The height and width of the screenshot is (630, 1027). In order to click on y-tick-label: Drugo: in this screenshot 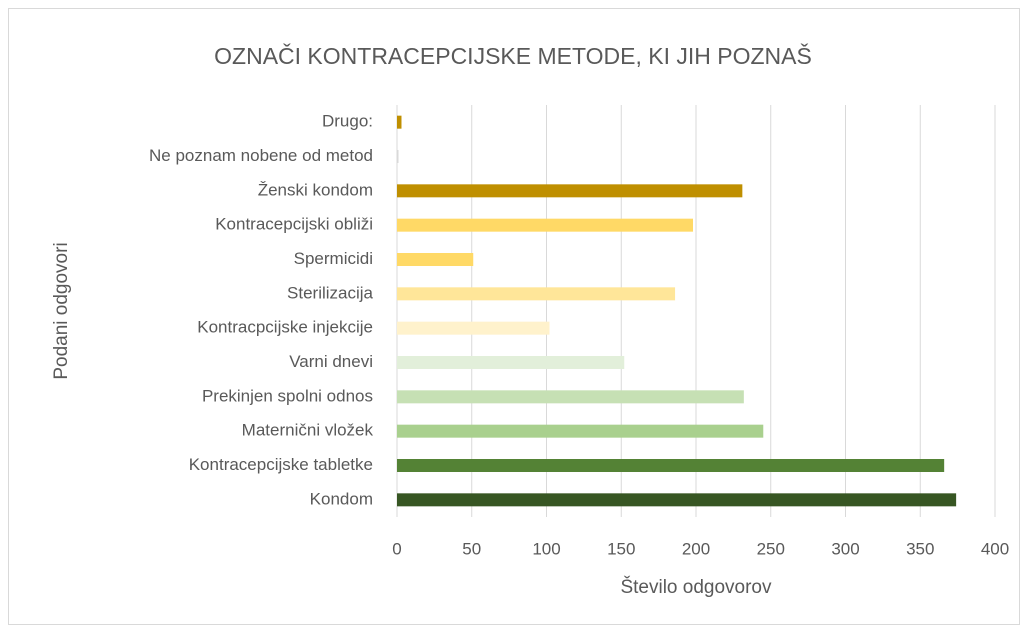, I will do `click(347, 121)`.